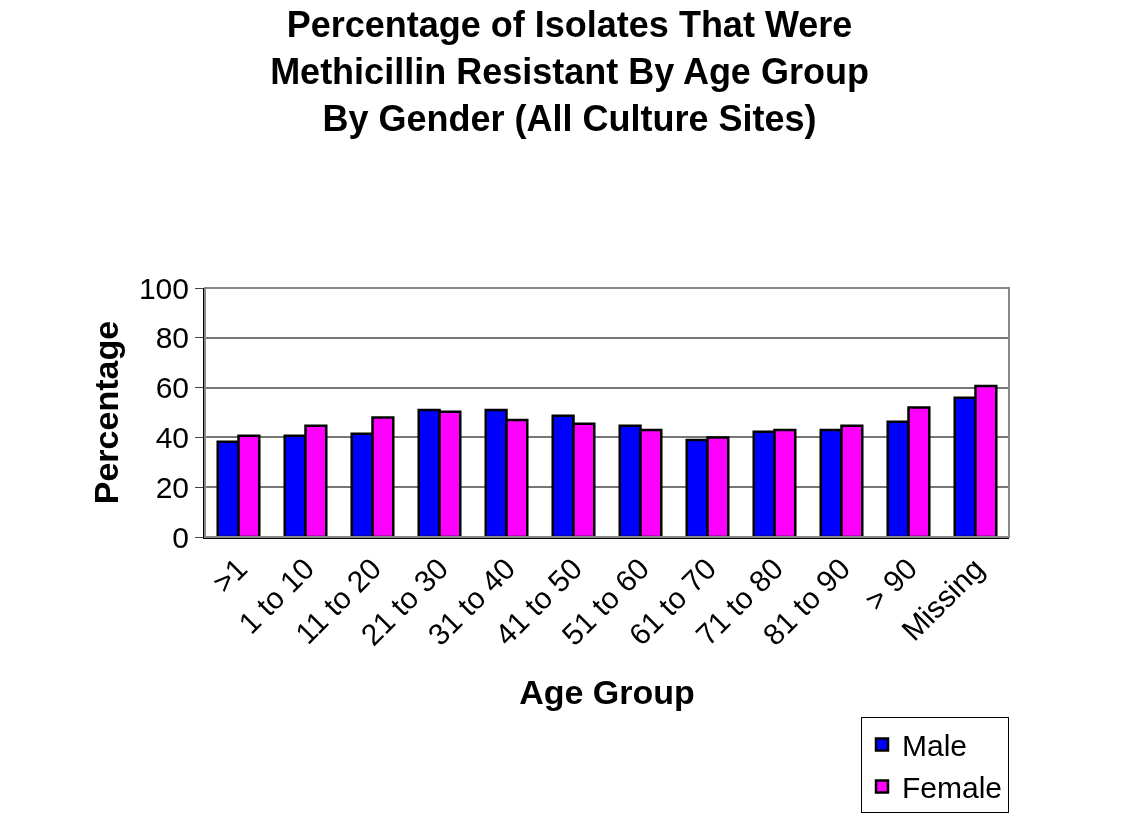  I want to click on y-tick-label: 0, so click(180, 537).